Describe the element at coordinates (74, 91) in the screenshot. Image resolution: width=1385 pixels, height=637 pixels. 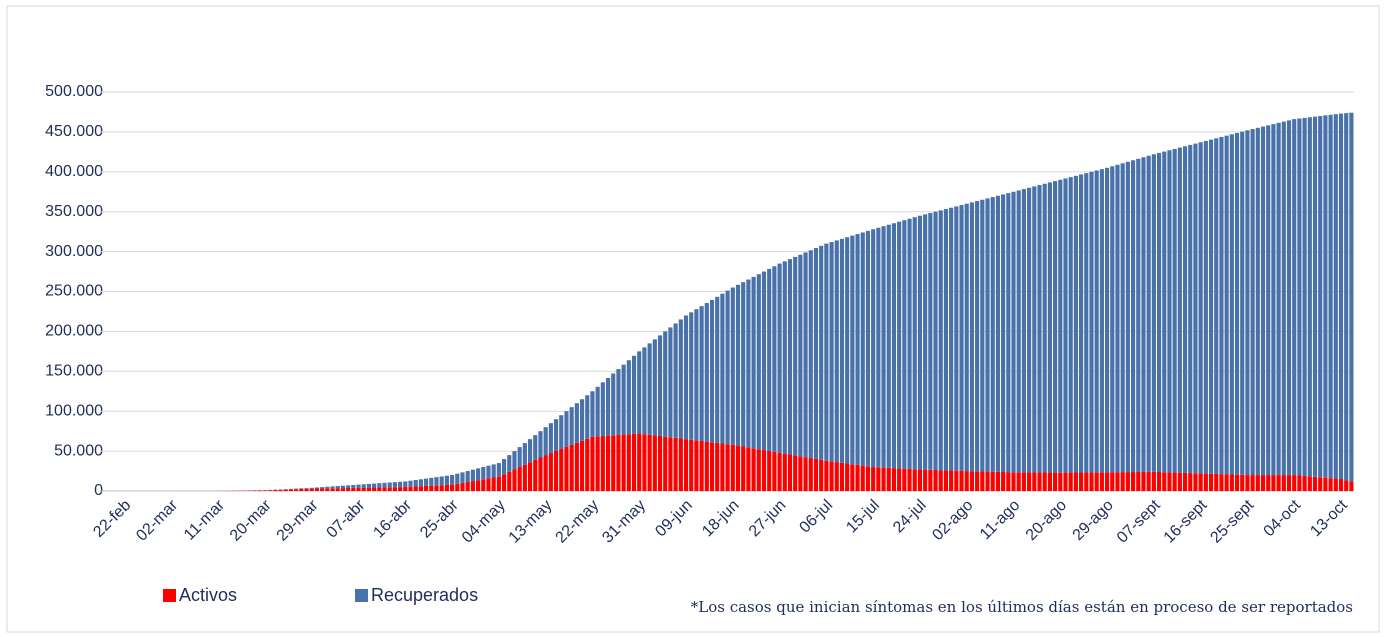
I see `y-tick-label: 500.000` at that location.